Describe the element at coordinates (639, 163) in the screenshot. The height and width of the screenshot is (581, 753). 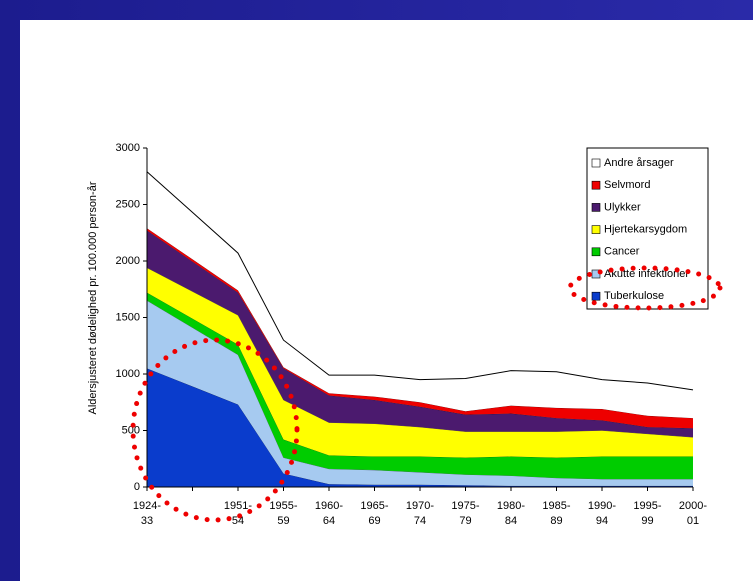
I see `legend-label: Andre årsager` at that location.